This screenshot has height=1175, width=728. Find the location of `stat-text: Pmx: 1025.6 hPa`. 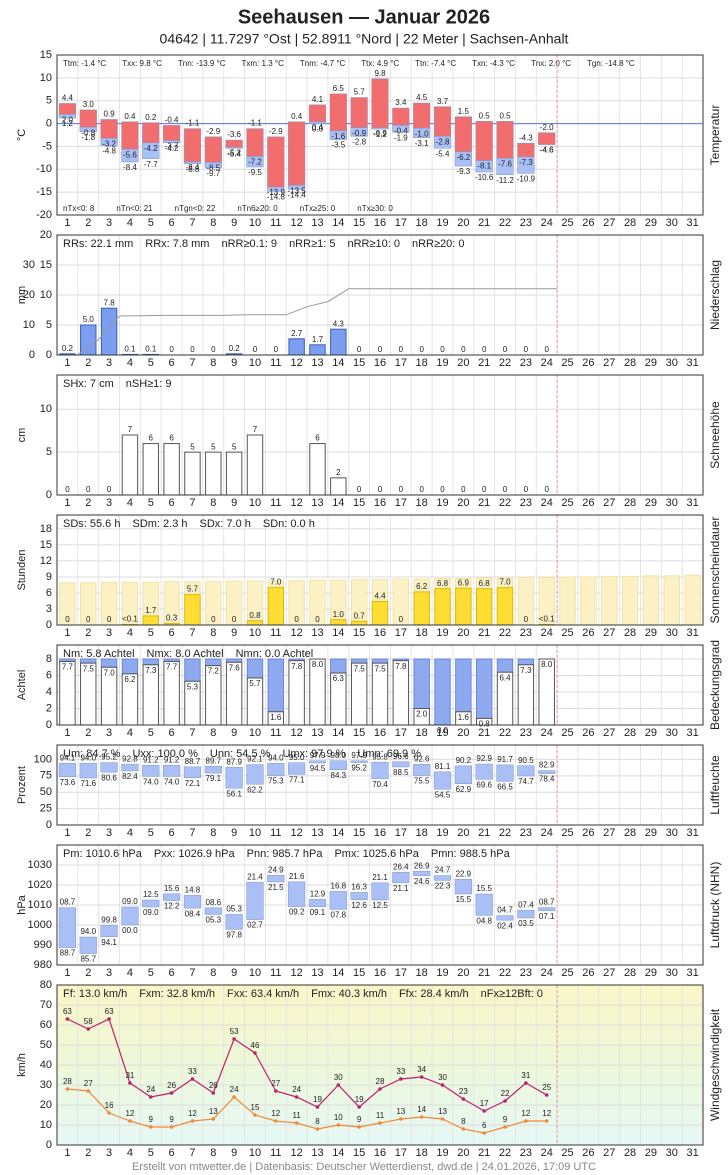

stat-text: Pmx: 1025.6 hPa is located at coordinates (376, 854).